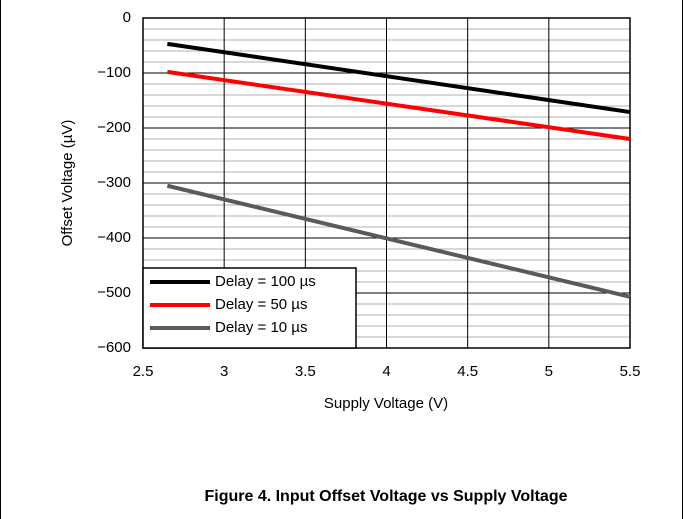 This screenshot has width=683, height=519. What do you see at coordinates (265, 281) in the screenshot?
I see `legend-label: Delay = 100 µs` at bounding box center [265, 281].